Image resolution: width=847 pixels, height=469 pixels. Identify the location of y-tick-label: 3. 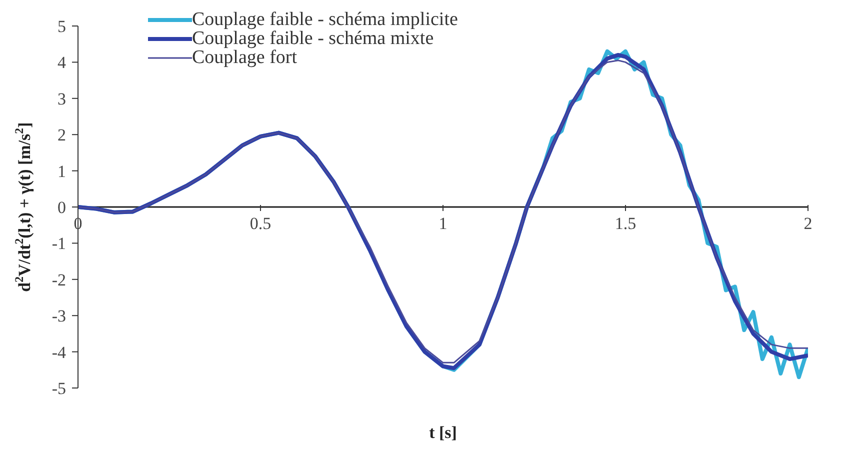
(62, 98).